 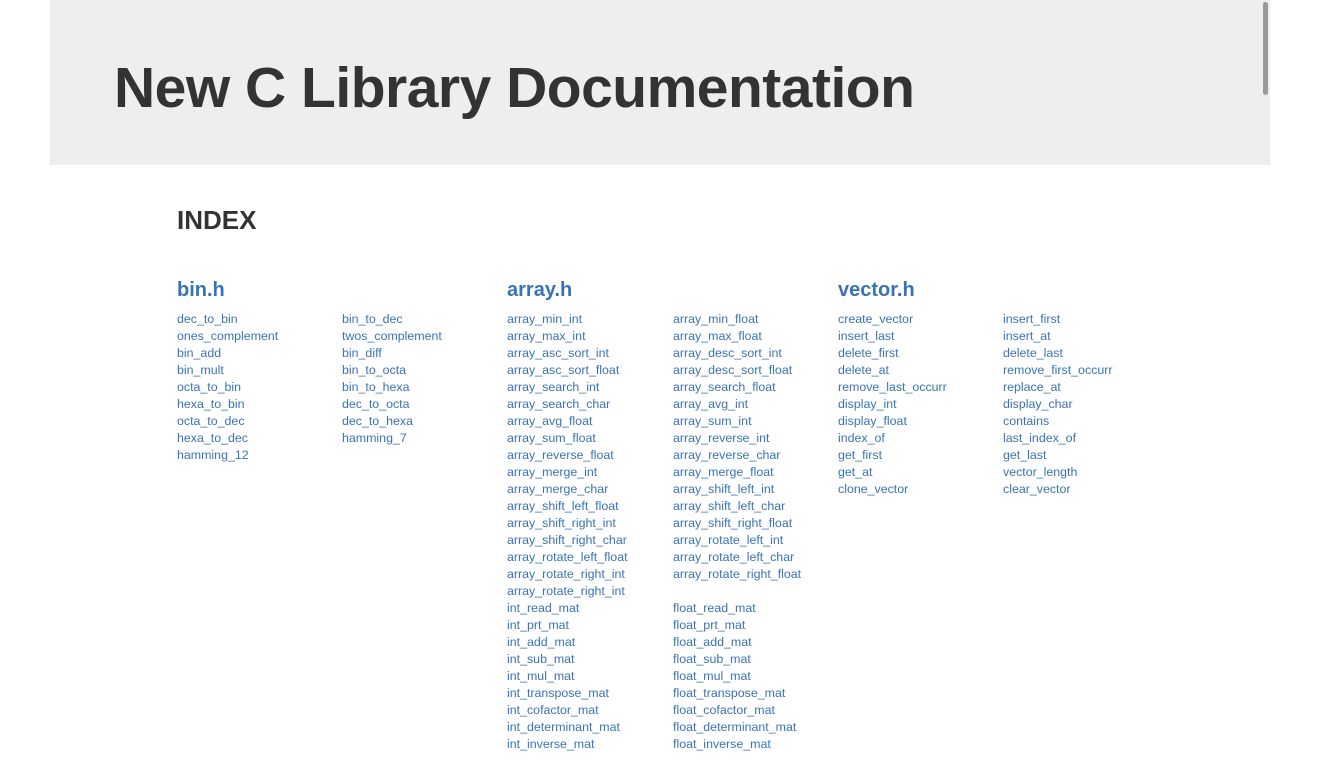 What do you see at coordinates (212, 438) in the screenshot?
I see `function-link: hexa_to_dec` at bounding box center [212, 438].